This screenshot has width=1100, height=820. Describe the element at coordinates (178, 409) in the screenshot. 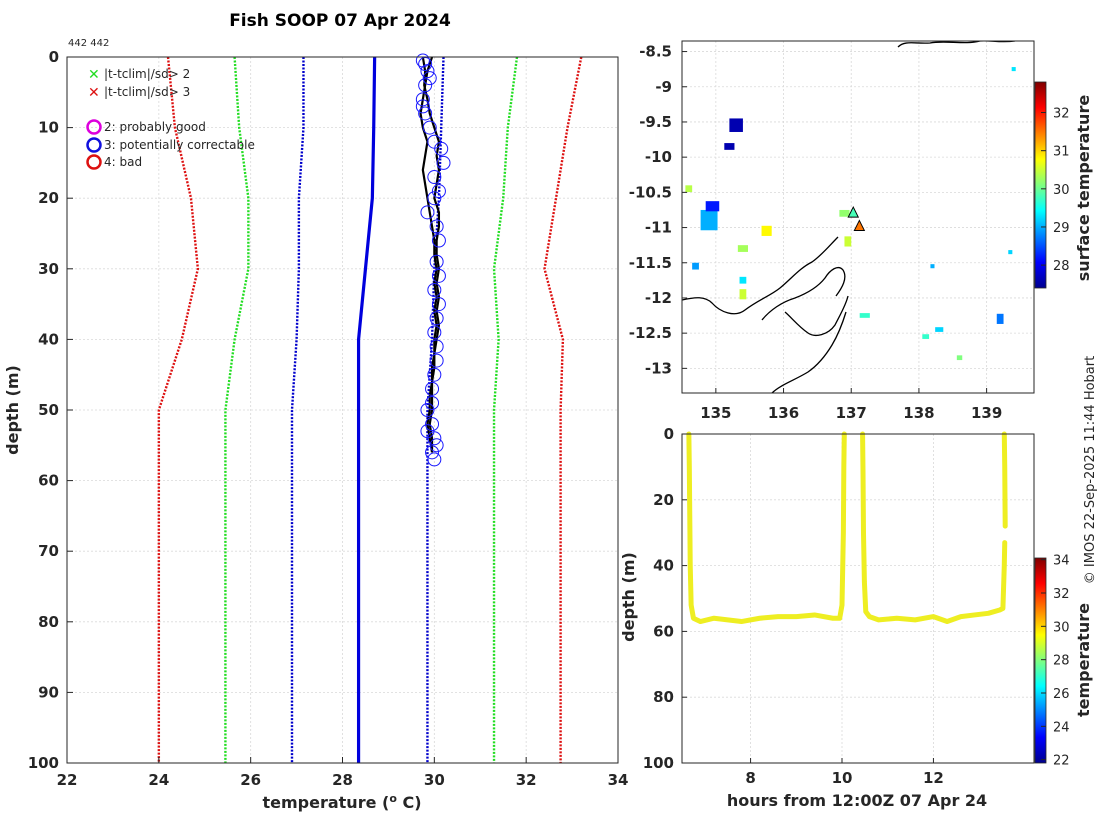

I see `clim-minus3sd-line` at that location.